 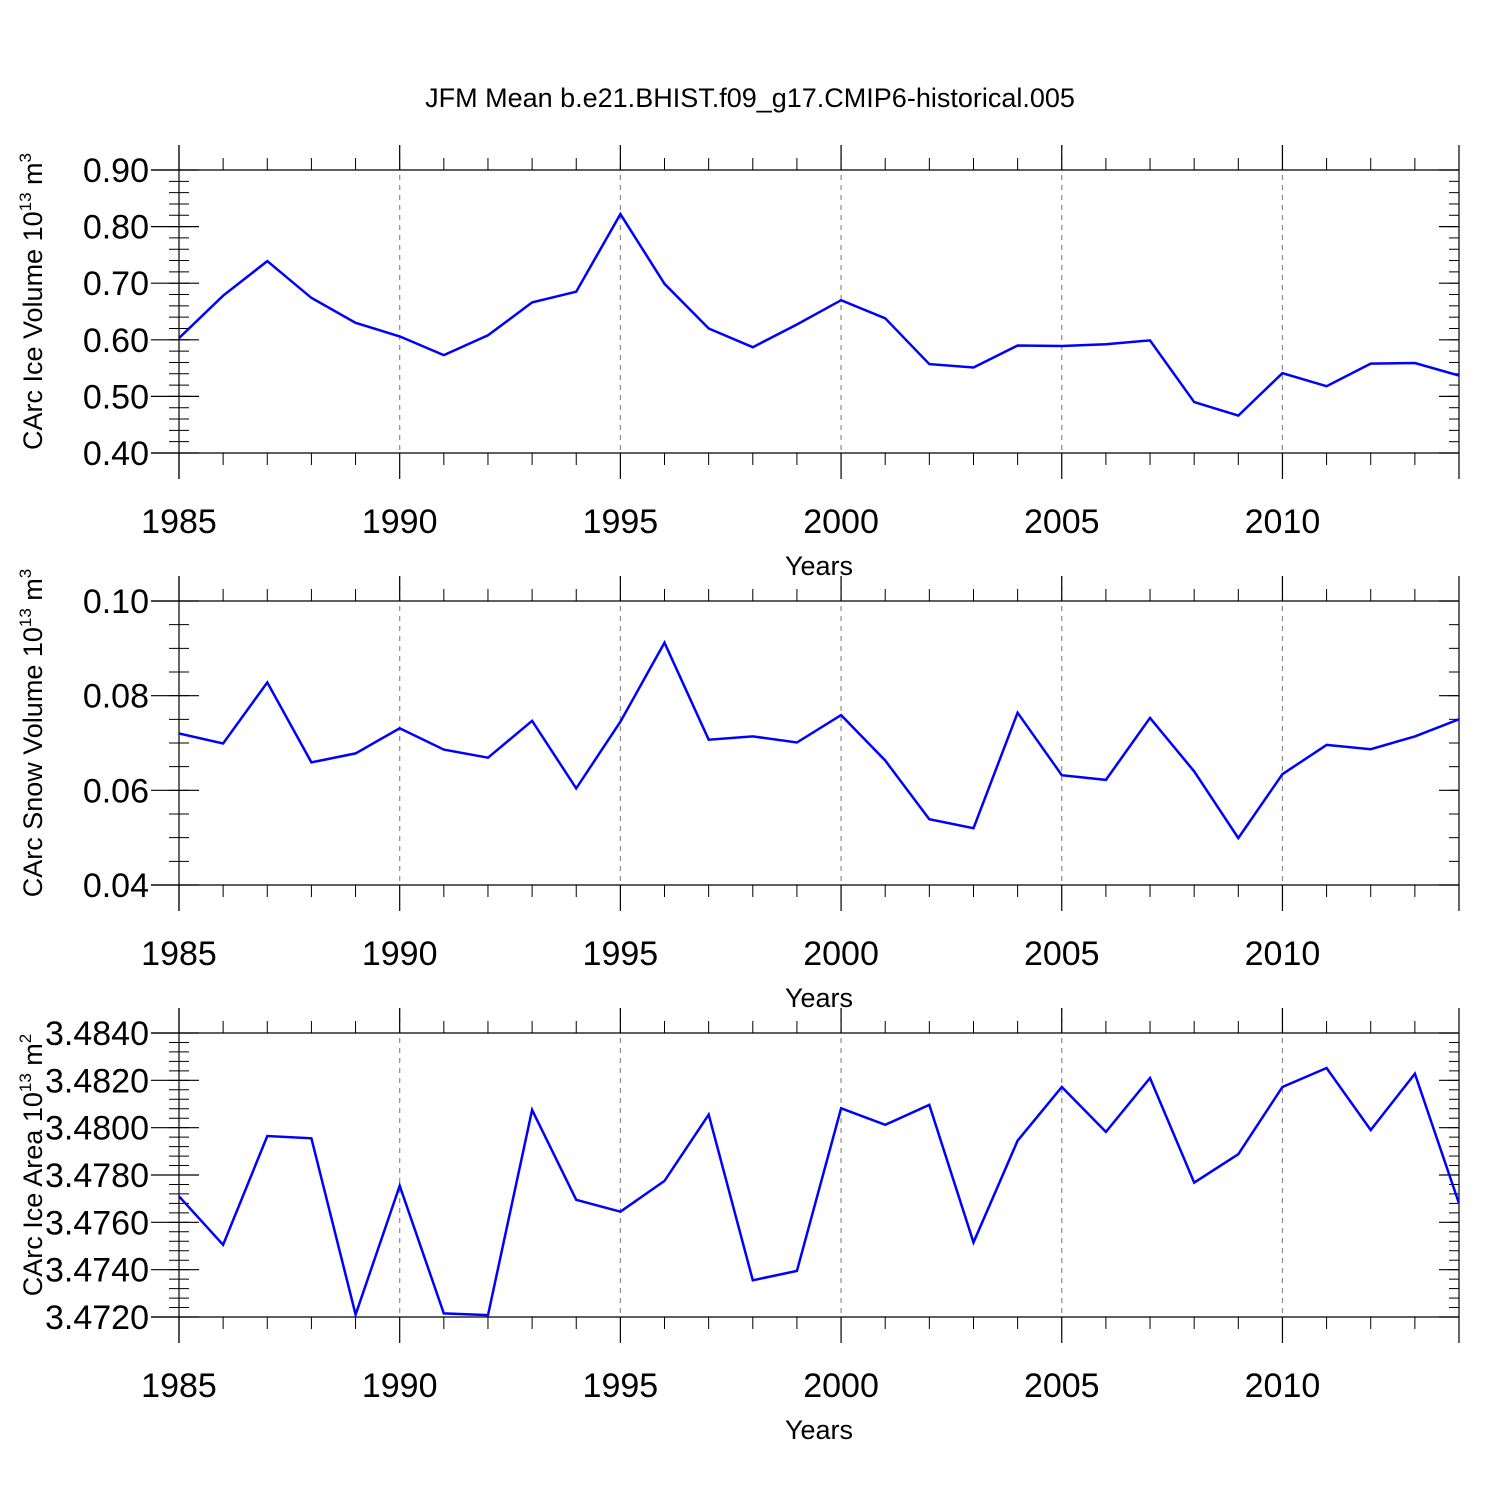 I want to click on y-tick-label: 0.08, so click(x=116, y=697).